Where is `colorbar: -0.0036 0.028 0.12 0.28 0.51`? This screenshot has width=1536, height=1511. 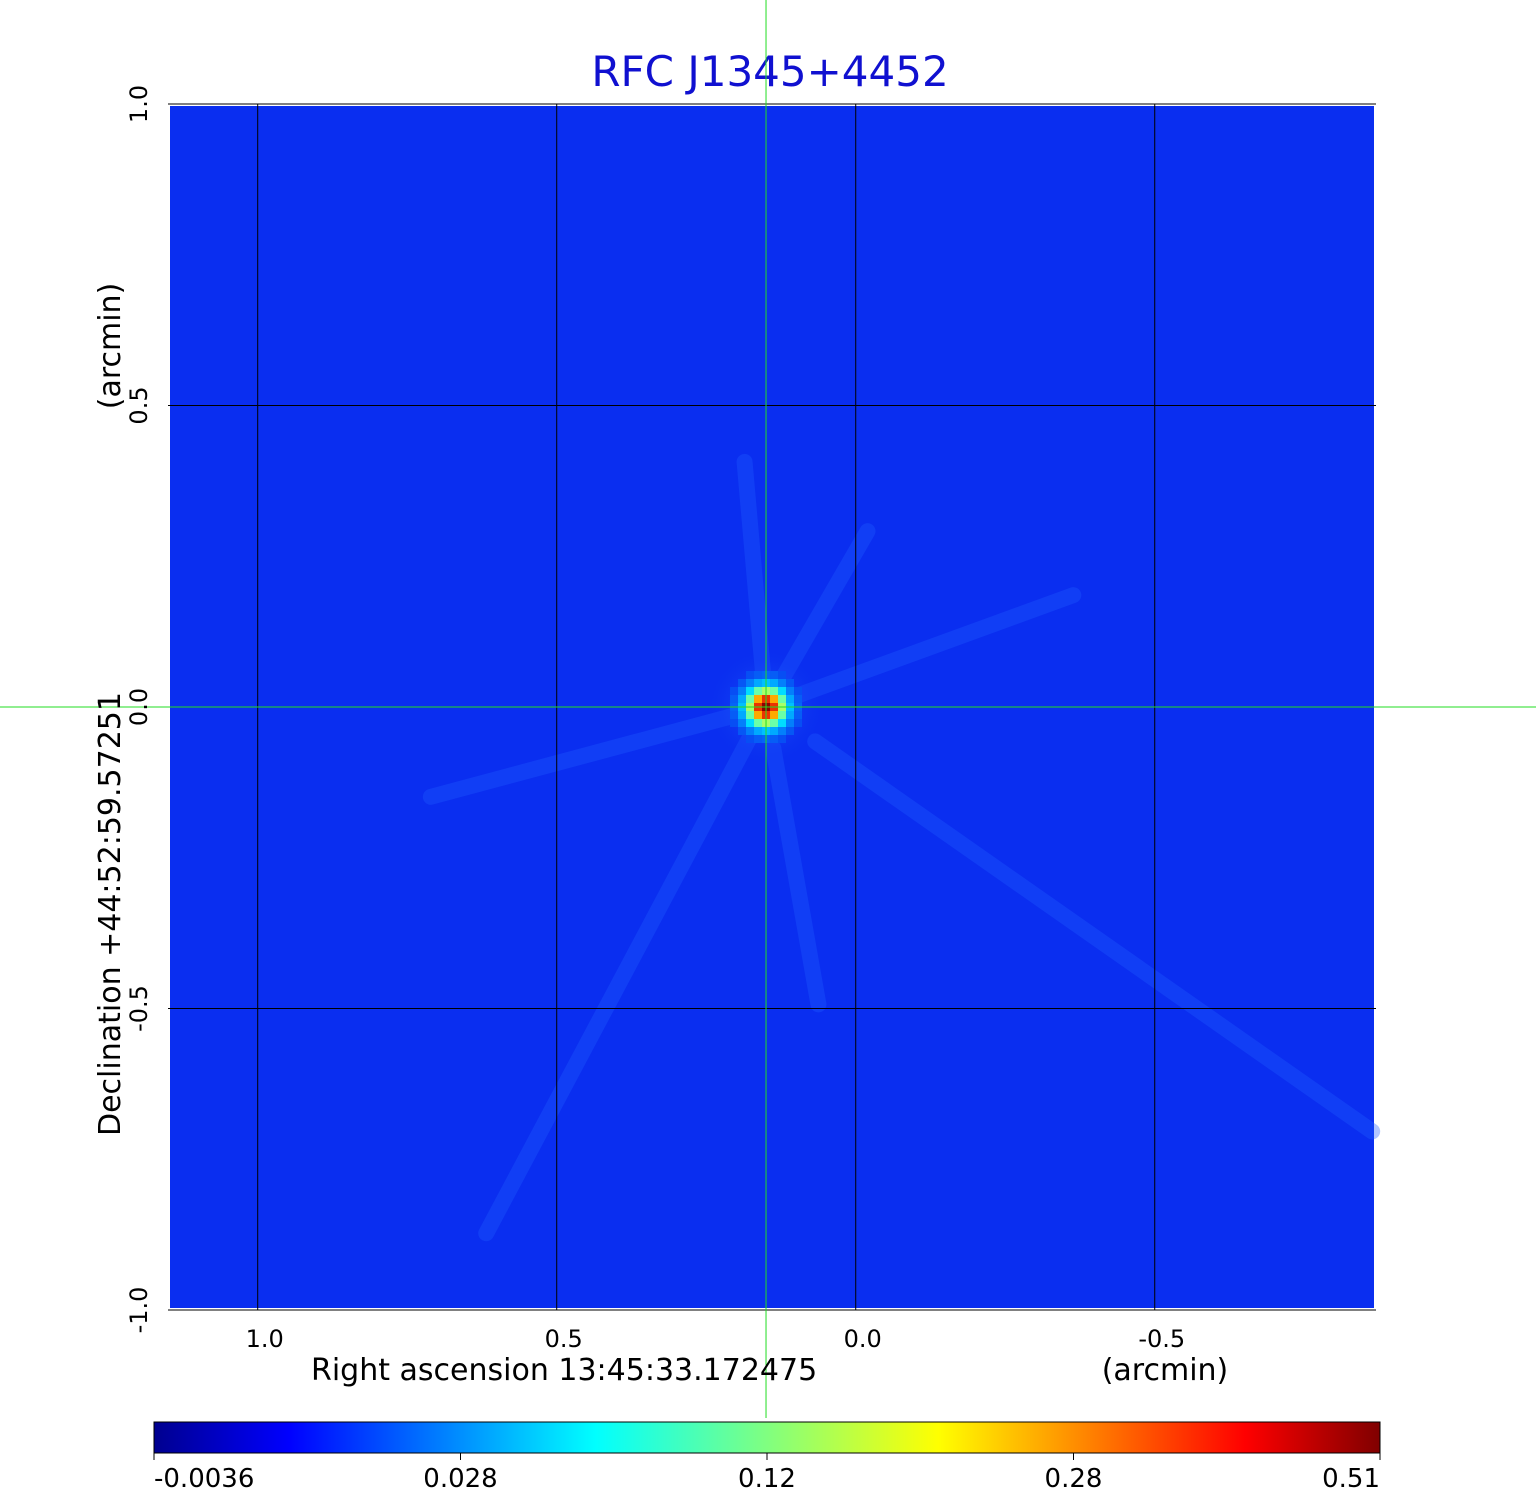 colorbar: -0.0036 0.028 0.12 0.28 0.51 is located at coordinates (767, 1457).